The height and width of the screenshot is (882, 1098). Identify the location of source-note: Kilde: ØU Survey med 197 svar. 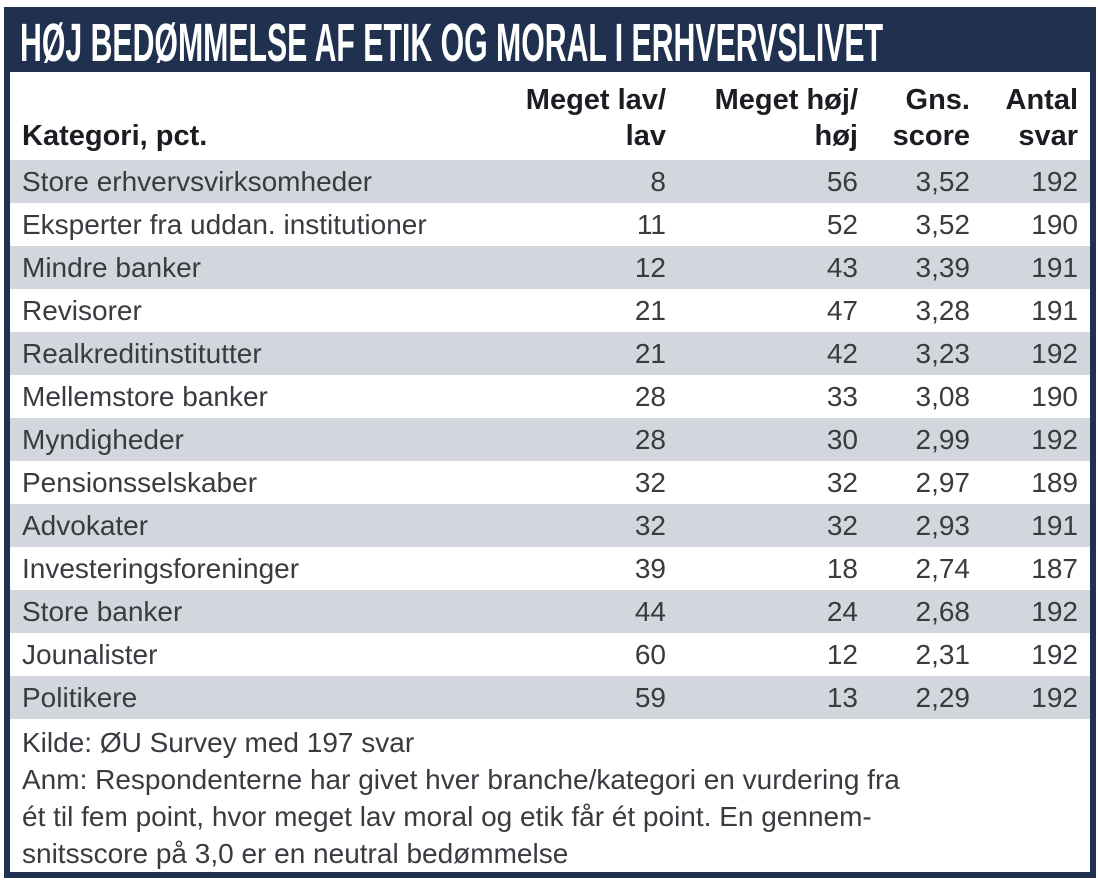
(218, 742).